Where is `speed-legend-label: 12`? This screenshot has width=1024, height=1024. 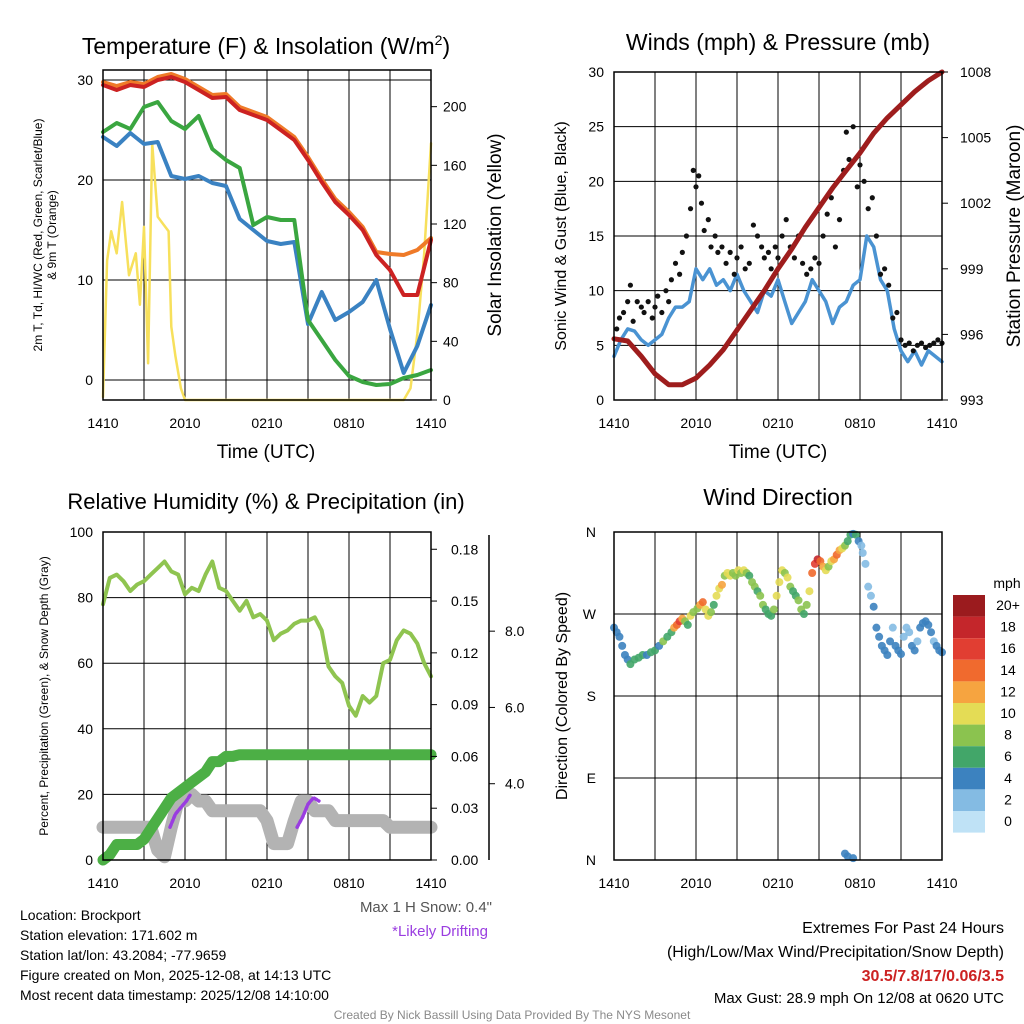
speed-legend-label: 12 is located at coordinates (1008, 691).